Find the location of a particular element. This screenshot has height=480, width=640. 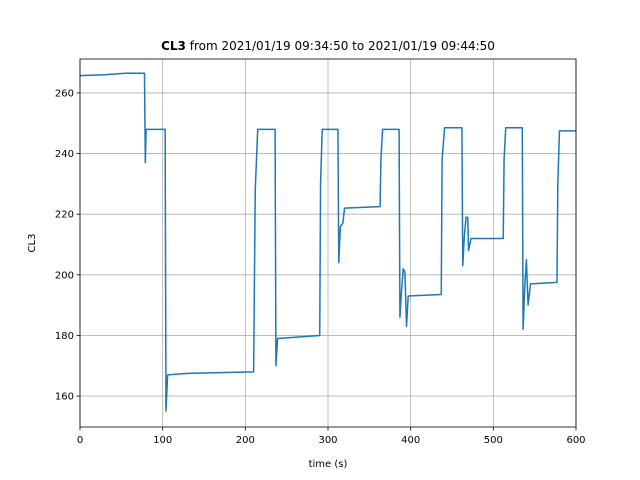

title-bold: CL3 is located at coordinates (173, 46).